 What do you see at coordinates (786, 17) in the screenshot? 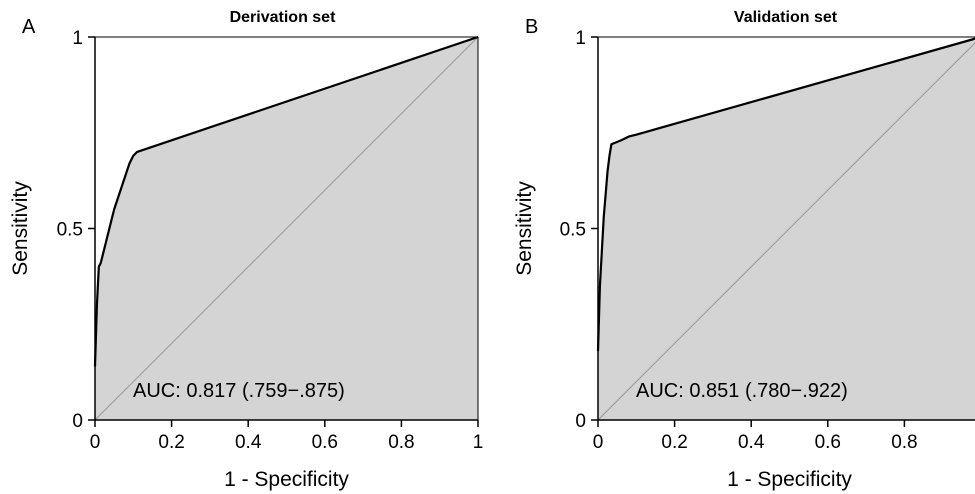
I see `chart-title: Validation set` at bounding box center [786, 17].